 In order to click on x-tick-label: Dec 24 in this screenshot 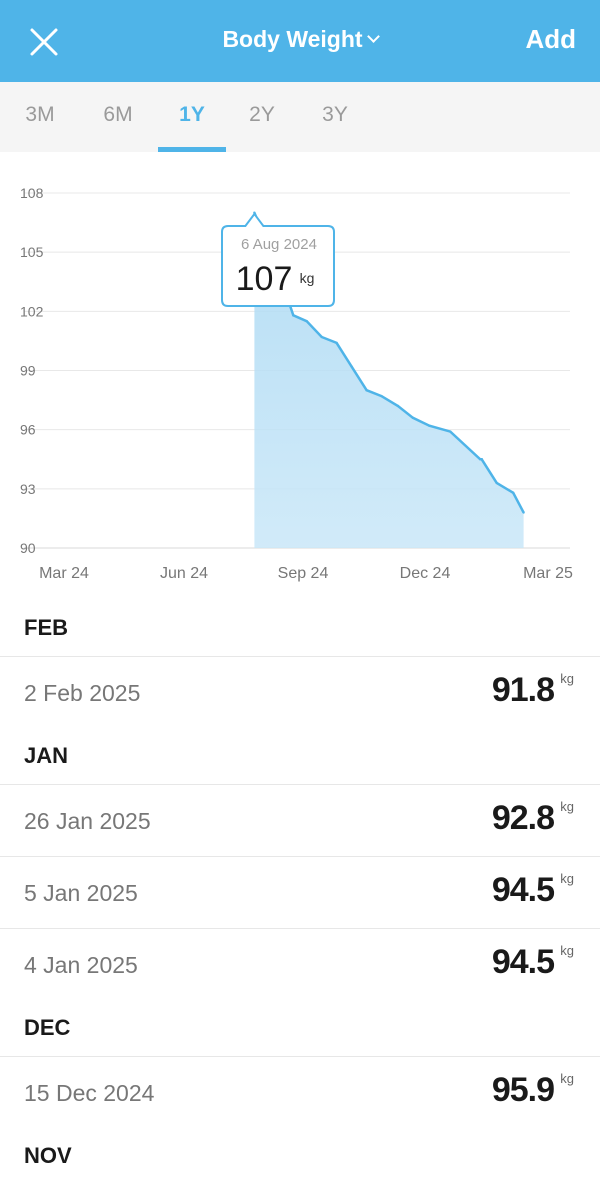, I will do `click(425, 573)`.